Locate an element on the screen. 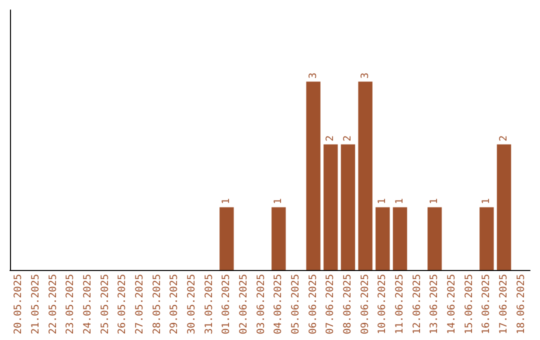 Image resolution: width=540 pixels, height=340 pixels. x-tick-label: 11.06.2025 is located at coordinates (400, 304).